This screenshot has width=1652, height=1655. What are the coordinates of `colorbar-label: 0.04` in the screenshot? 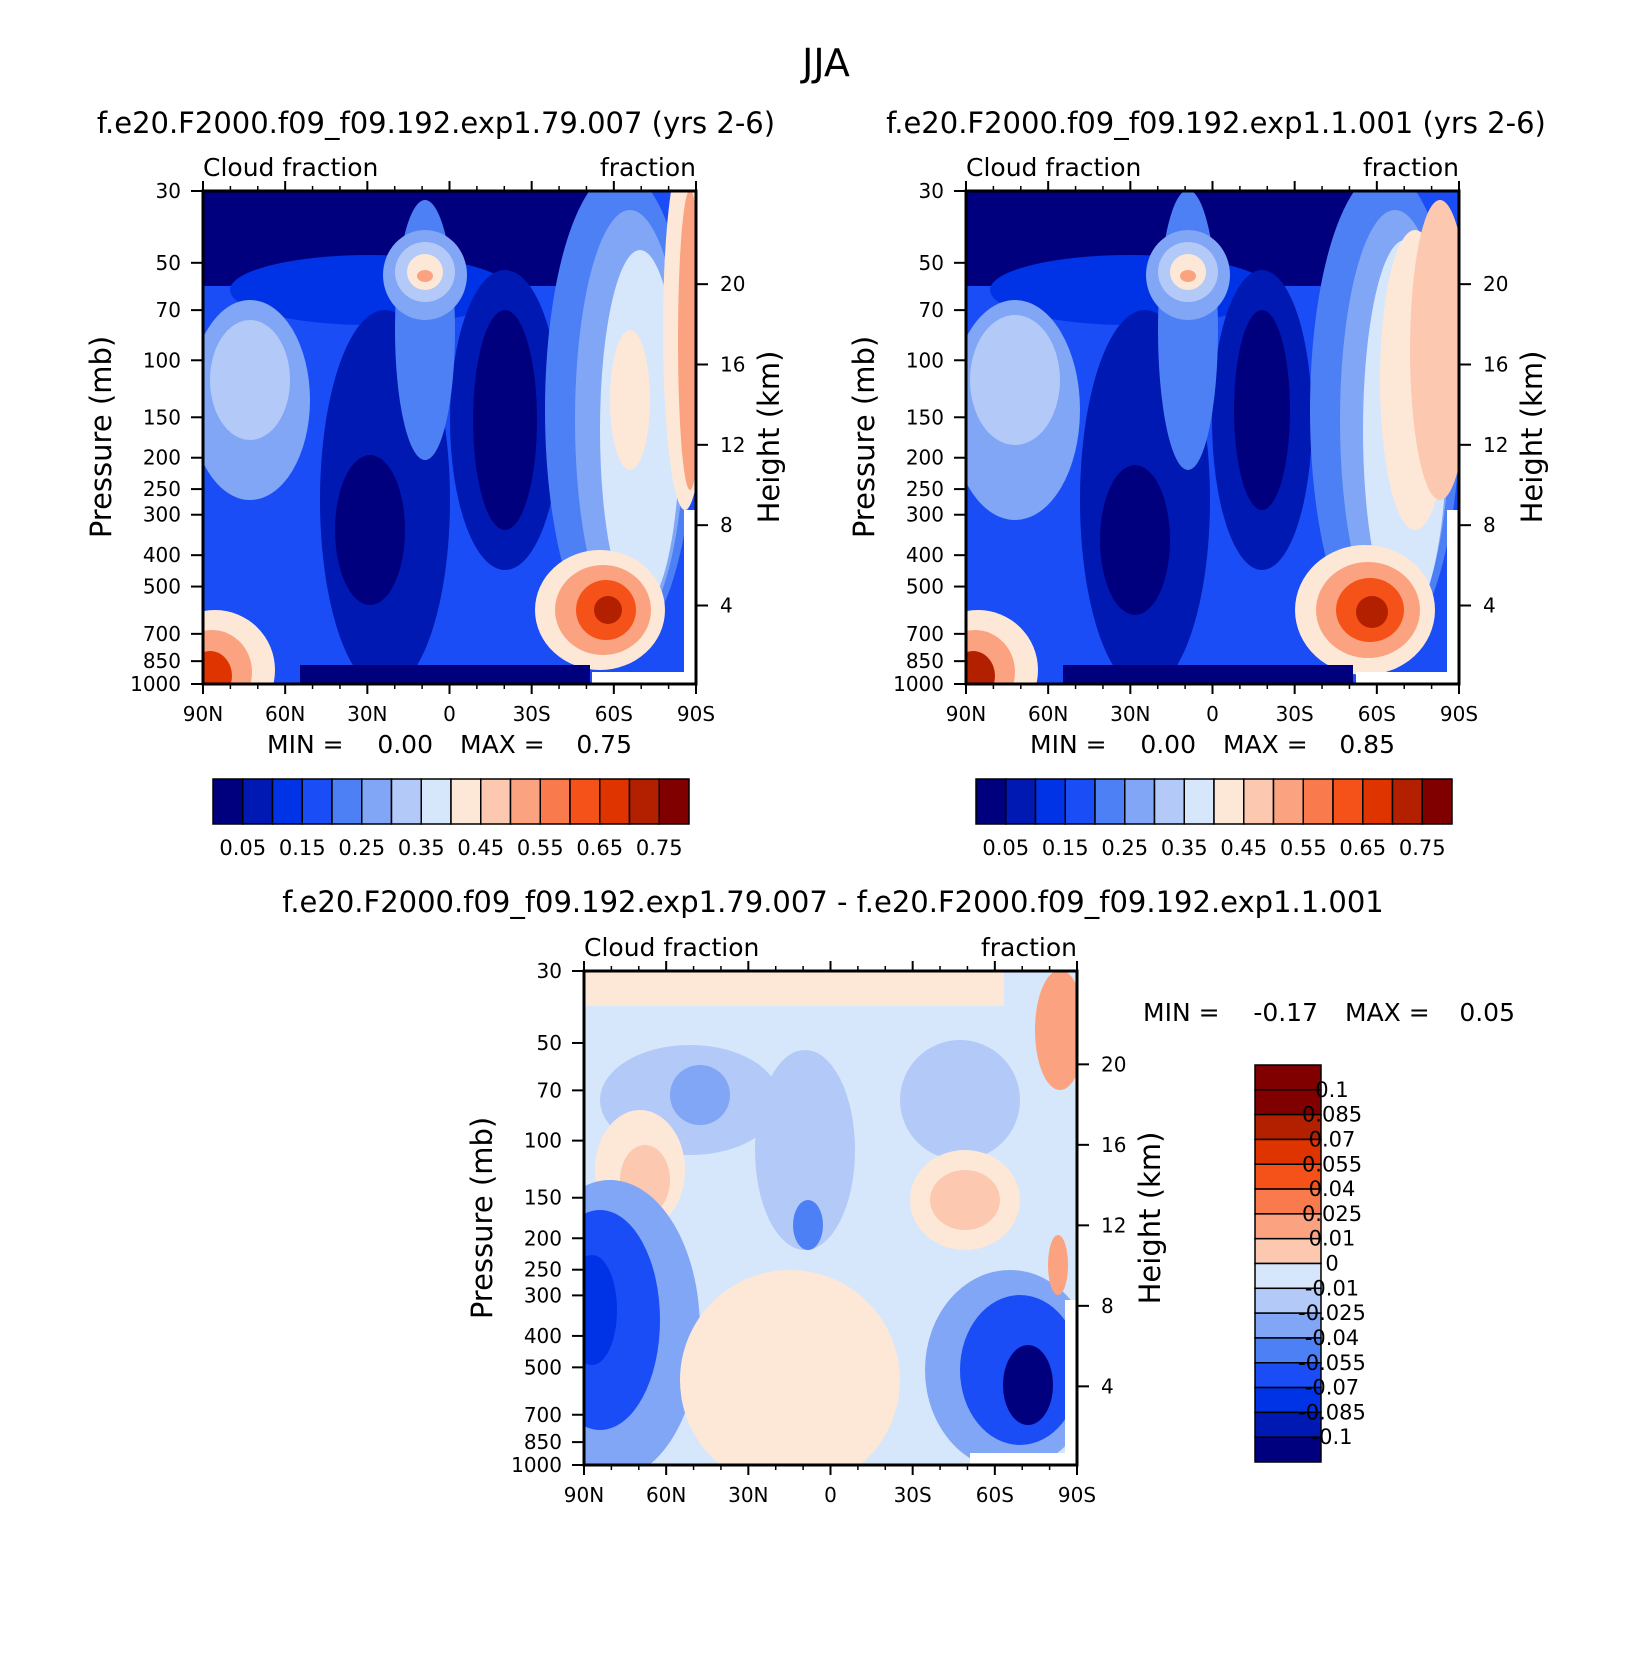 It's located at (1332, 1189).